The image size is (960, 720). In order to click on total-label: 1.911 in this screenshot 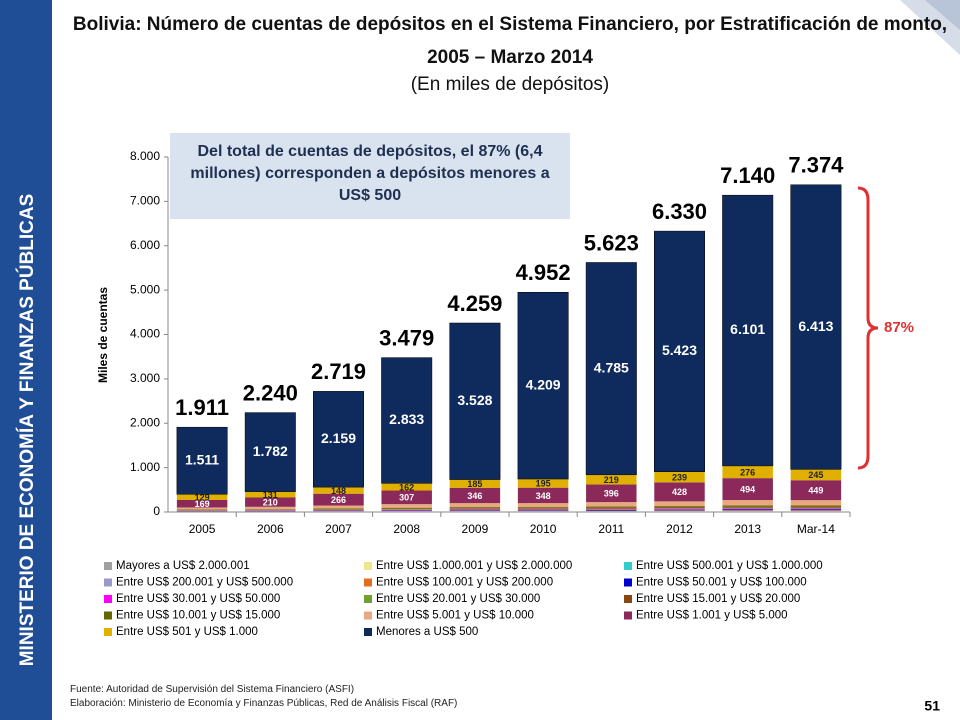, I will do `click(202, 407)`.